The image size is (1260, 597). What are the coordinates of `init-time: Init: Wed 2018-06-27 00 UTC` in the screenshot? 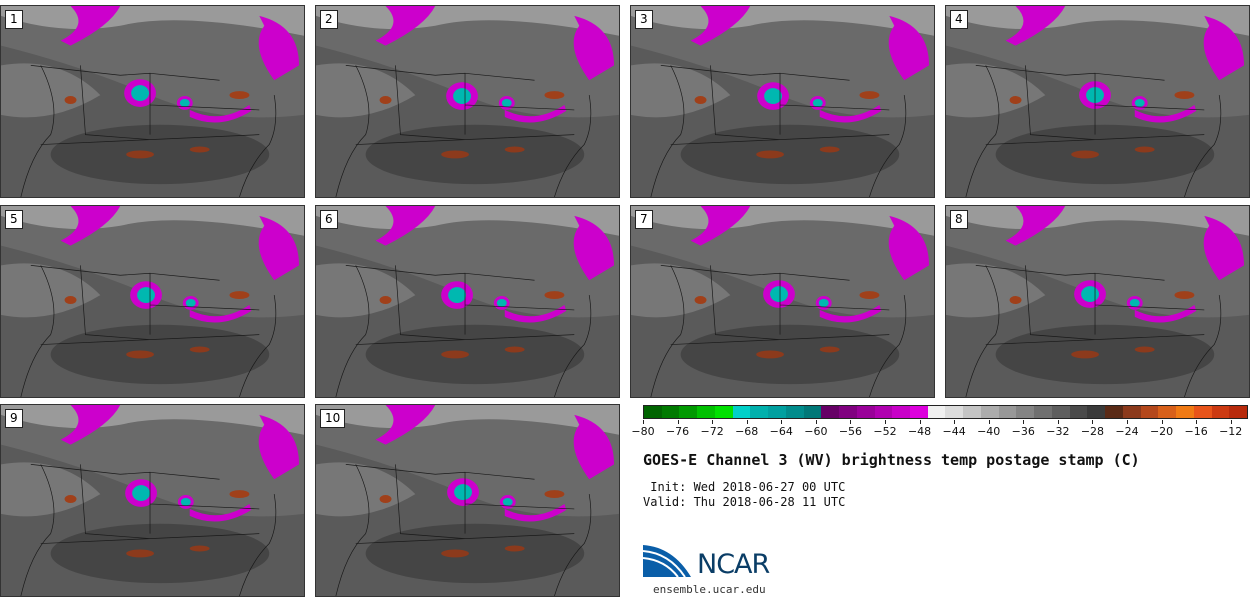 It's located at (744, 487).